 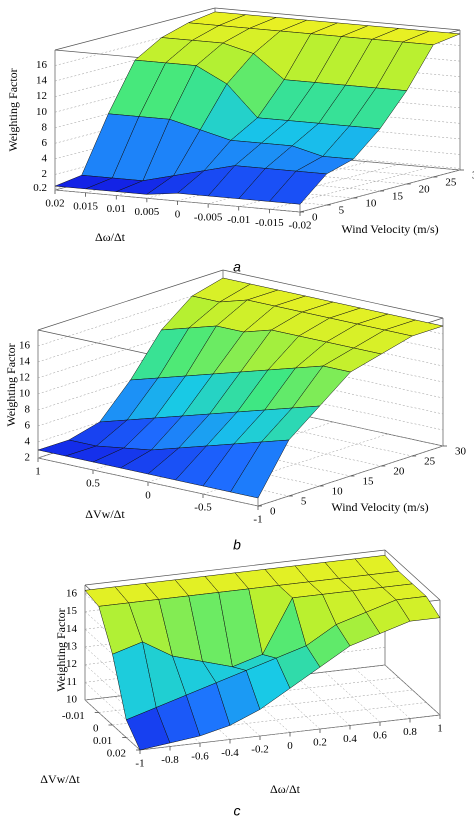 I want to click on z-tick-label: 15, so click(x=72, y=611).